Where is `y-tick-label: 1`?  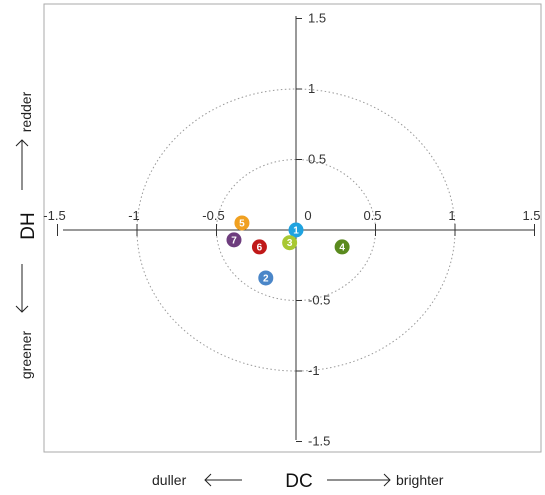
y-tick-label: 1 is located at coordinates (311, 88).